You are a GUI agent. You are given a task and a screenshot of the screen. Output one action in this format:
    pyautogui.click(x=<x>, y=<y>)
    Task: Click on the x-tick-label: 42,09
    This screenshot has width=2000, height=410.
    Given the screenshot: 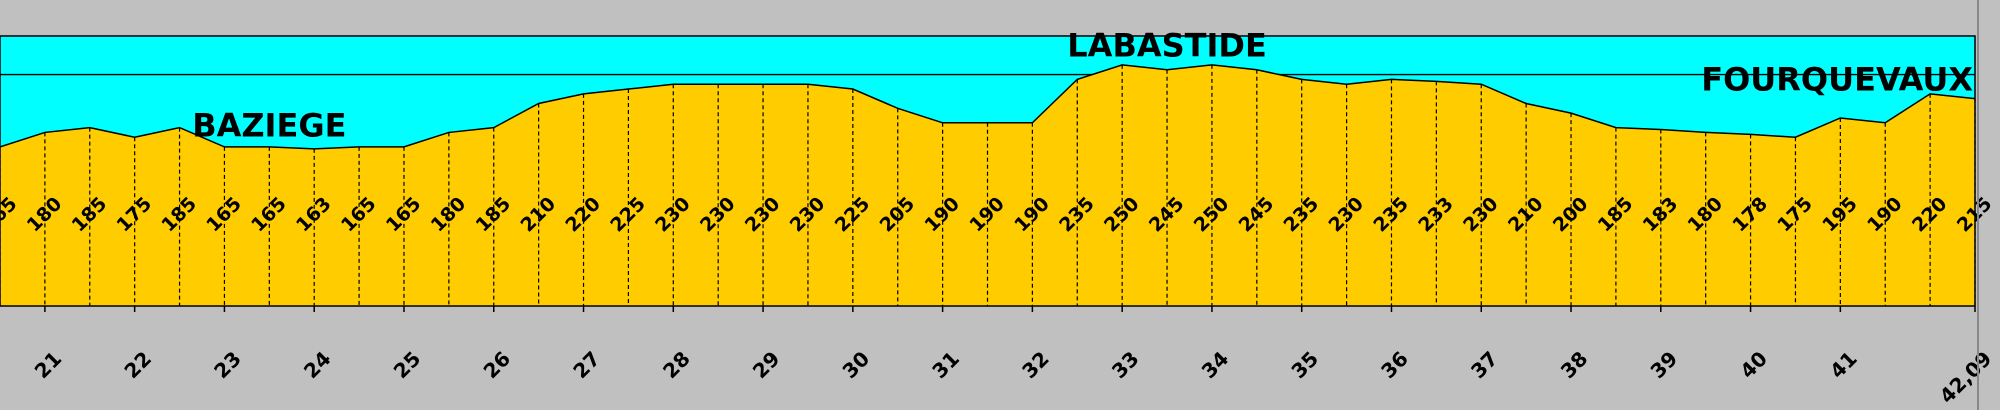 What is the action you would take?
    pyautogui.click(x=1966, y=377)
    